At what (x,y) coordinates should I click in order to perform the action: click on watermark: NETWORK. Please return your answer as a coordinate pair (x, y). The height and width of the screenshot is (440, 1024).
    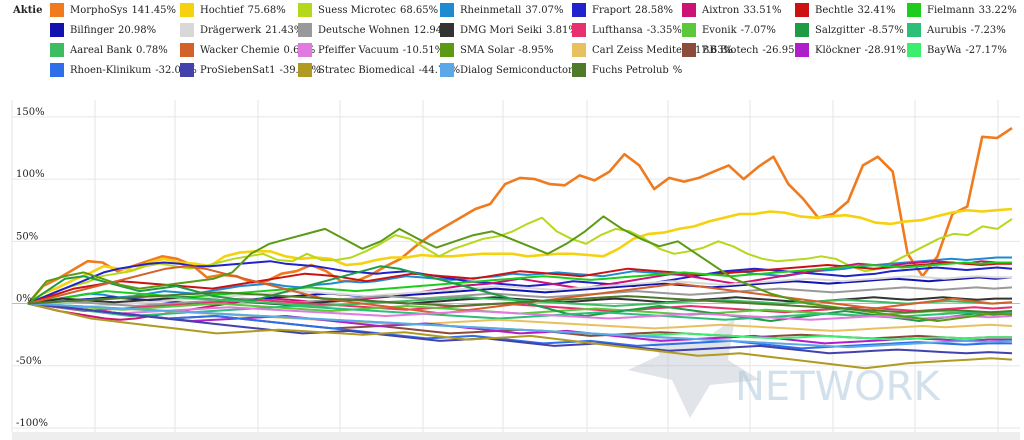
    Looking at the image, I should click on (784, 368).